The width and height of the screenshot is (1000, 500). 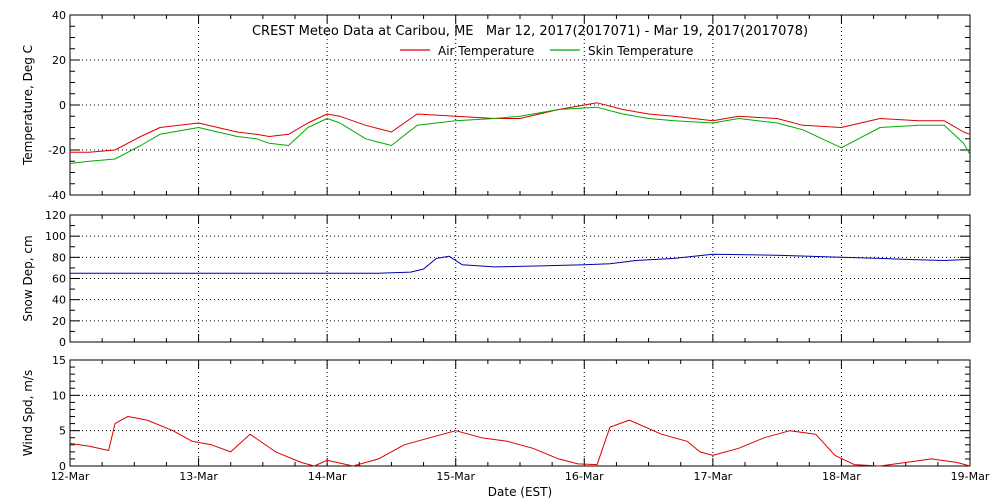 What do you see at coordinates (59, 395) in the screenshot?
I see `y-tick-label: 10` at bounding box center [59, 395].